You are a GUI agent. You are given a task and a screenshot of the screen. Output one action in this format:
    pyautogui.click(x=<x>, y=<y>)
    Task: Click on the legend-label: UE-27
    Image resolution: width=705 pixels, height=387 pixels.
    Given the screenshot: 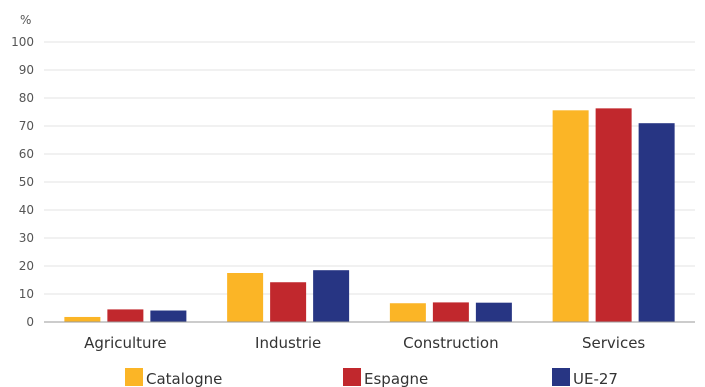 What is the action you would take?
    pyautogui.click(x=595, y=378)
    